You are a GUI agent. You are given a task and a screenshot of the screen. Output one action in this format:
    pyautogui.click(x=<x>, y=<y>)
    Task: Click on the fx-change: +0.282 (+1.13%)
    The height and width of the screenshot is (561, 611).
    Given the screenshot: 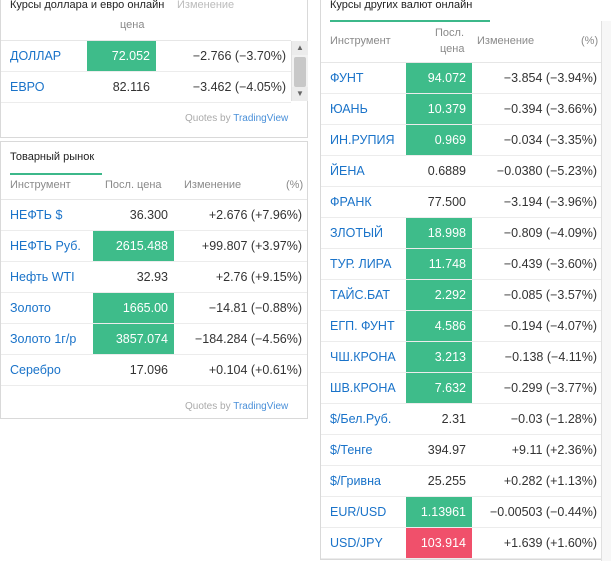 What is the action you would take?
    pyautogui.click(x=550, y=481)
    